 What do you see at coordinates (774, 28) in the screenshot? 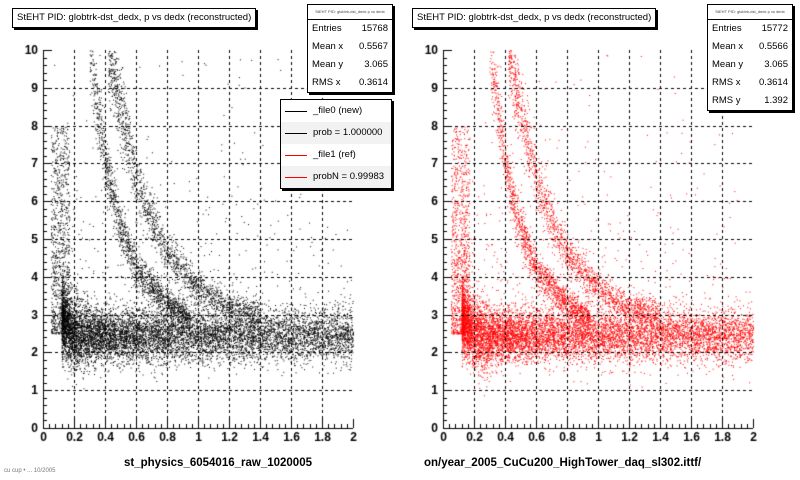
I see `stats-value: 15772` at bounding box center [774, 28].